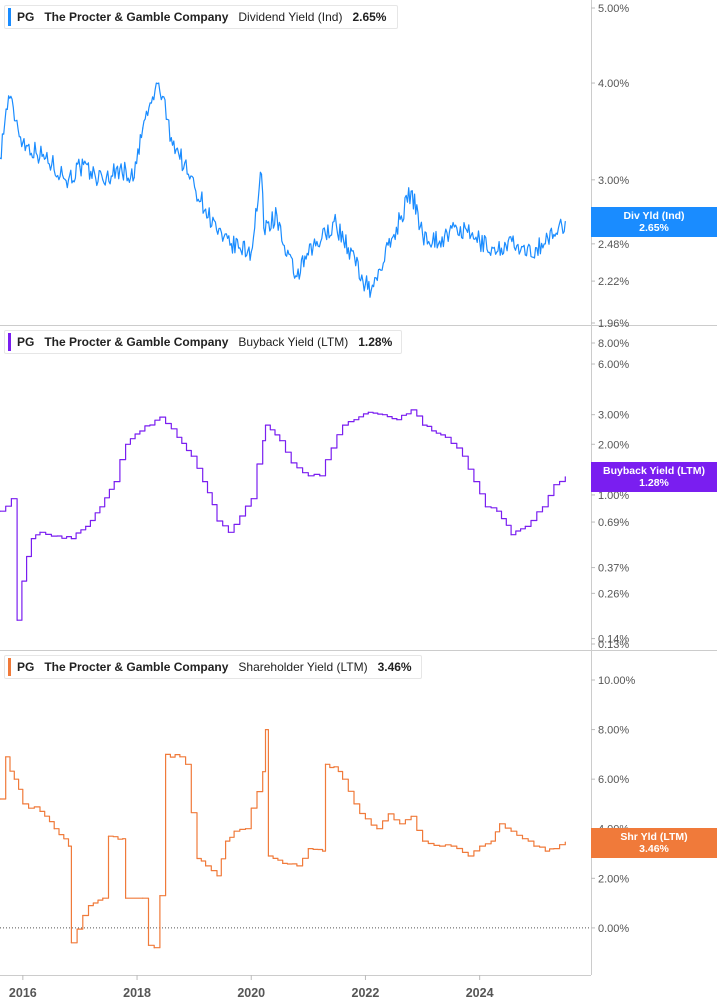 The image size is (717, 1005). I want to click on flag-buyback-yield: Buyback Yield (LTM) 1.28%, so click(654, 477).